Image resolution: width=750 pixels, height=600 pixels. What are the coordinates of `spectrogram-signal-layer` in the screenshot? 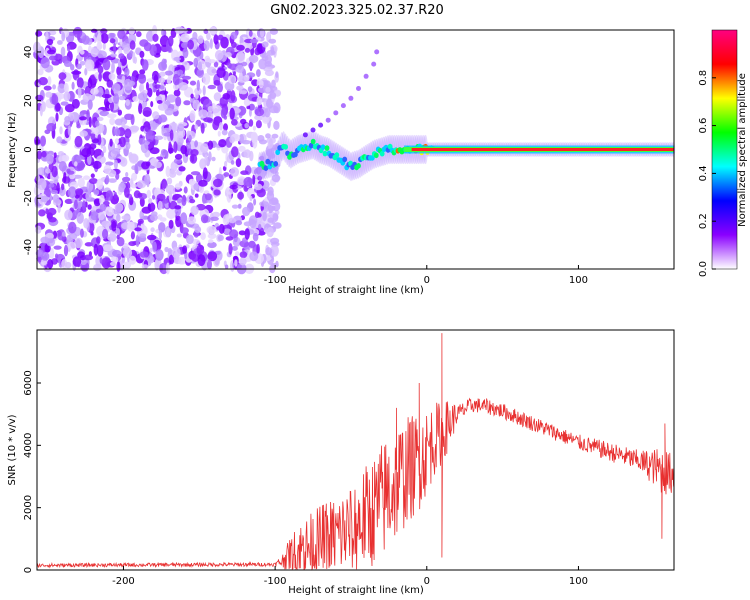 It's located at (466, 115).